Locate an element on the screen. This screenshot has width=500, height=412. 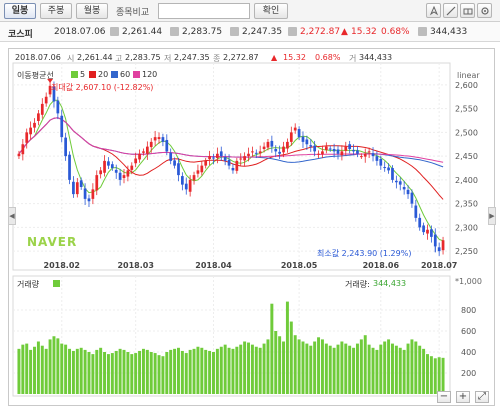
scroll-left-button: ◀ is located at coordinates (12, 216).